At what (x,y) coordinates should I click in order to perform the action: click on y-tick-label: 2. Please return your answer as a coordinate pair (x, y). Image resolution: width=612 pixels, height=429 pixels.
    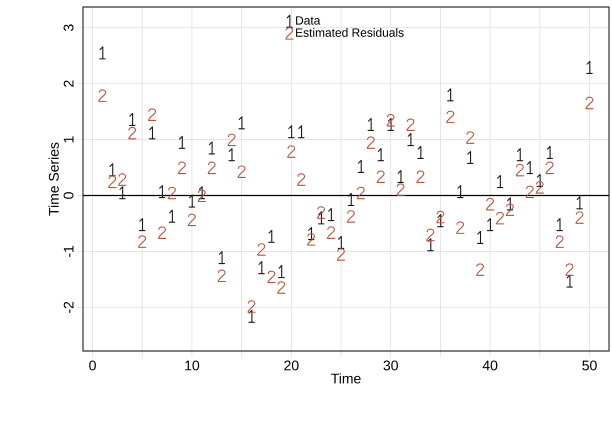
    Looking at the image, I should click on (69, 83).